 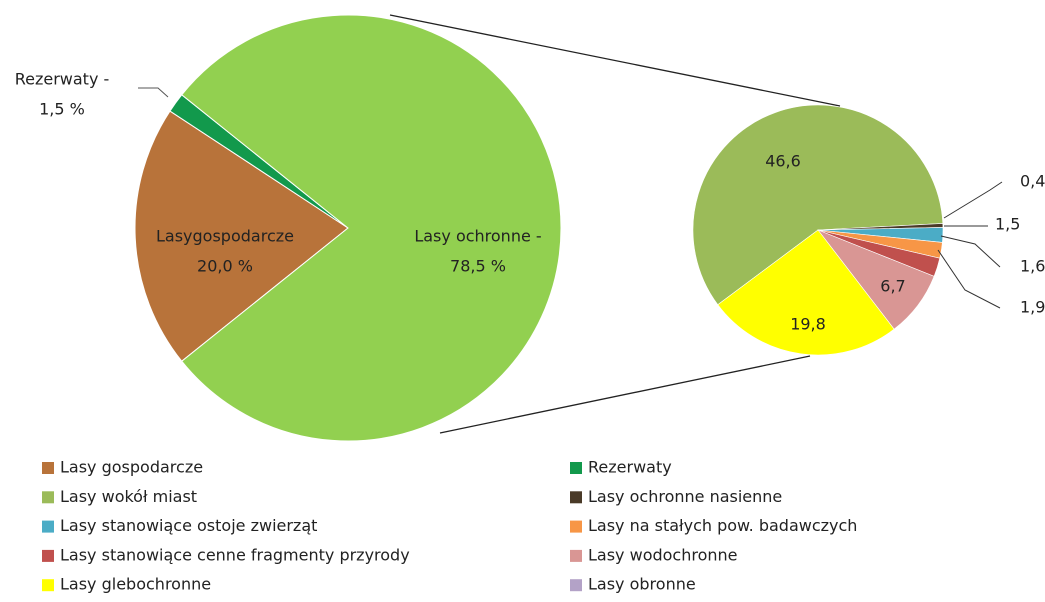 I want to click on slice-value-label: 46,6, so click(x=783, y=161).